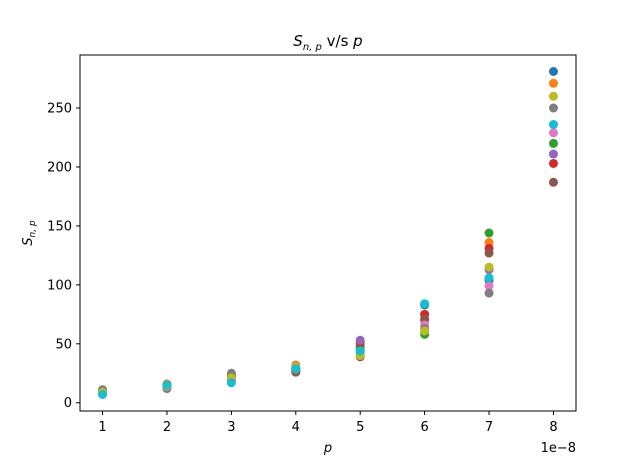 Image resolution: width=640 pixels, height=463 pixels. I want to click on y-axis-ticks: 0 50 100 150 200 250, so click(63, 256).